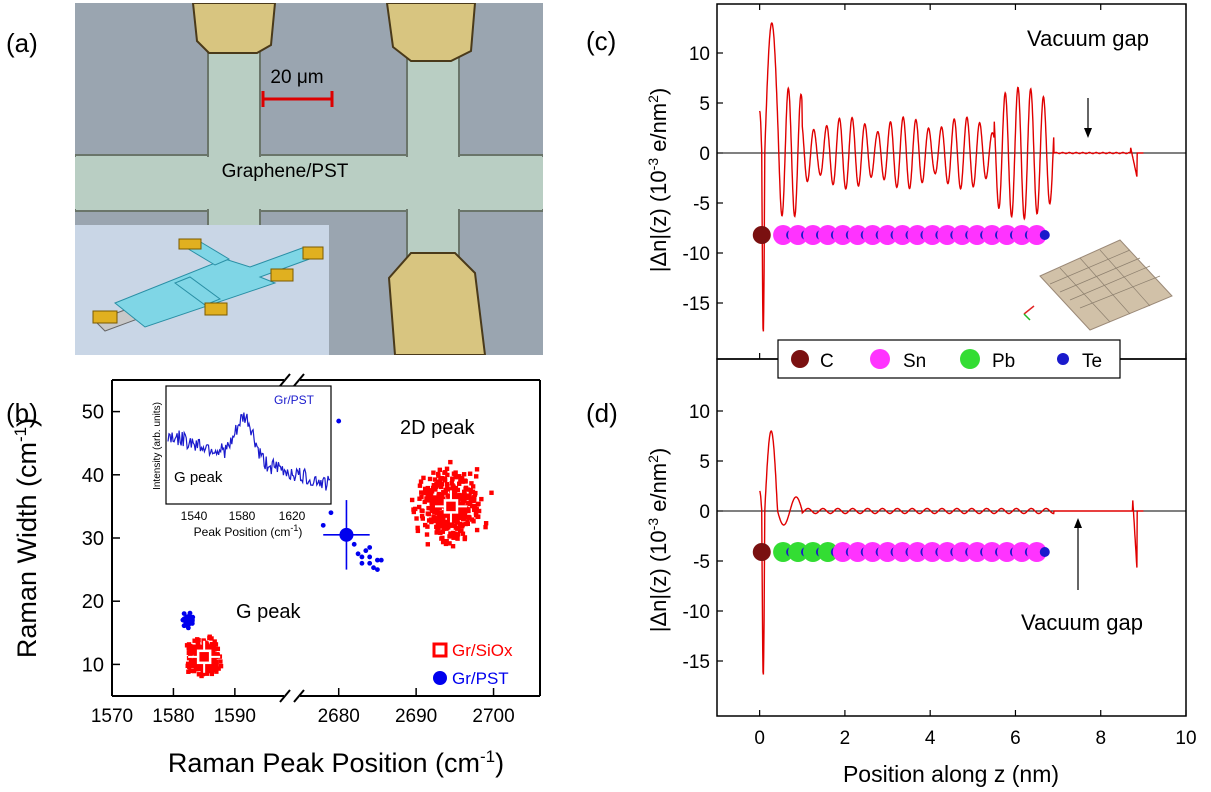 This screenshot has height=792, width=1211. What do you see at coordinates (472, 664) in the screenshot?
I see `panel-b-legend: Gr/SiOx Gr/PST` at bounding box center [472, 664].